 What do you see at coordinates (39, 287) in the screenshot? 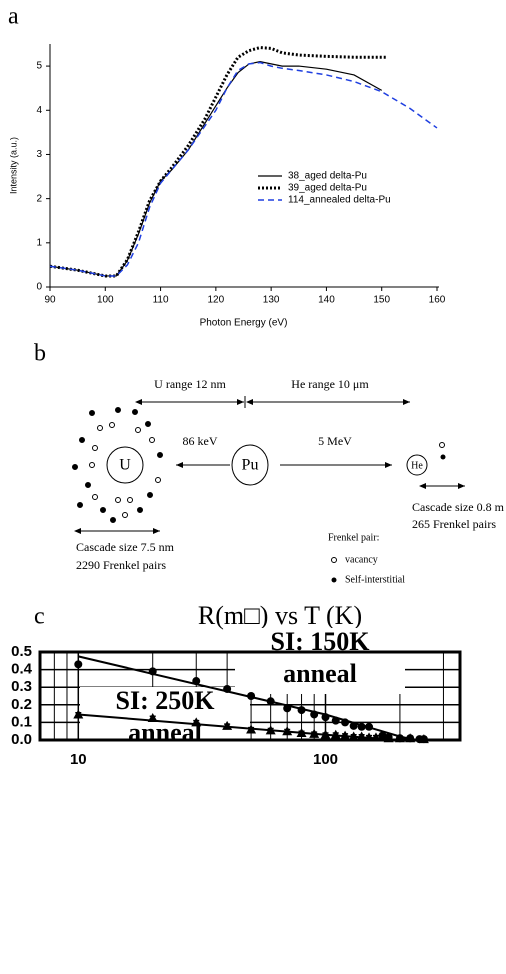
I see `y-tick-label: 0` at bounding box center [39, 287].